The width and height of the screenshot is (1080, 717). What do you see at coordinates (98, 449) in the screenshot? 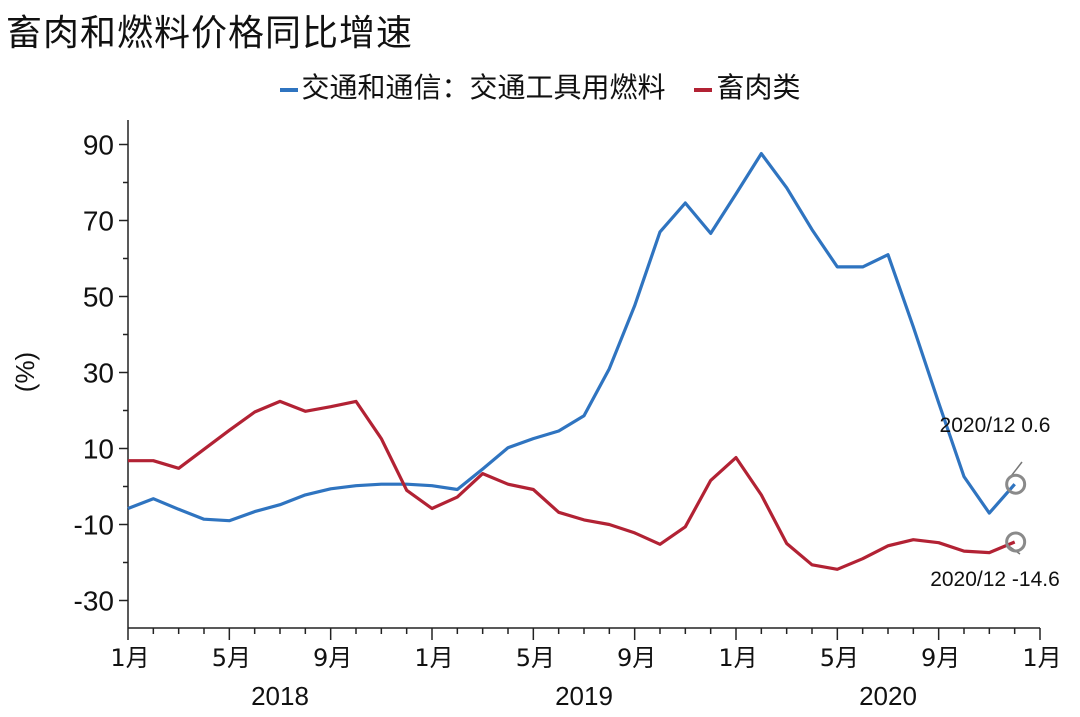
I see `y-tick-label: 10` at bounding box center [98, 449].